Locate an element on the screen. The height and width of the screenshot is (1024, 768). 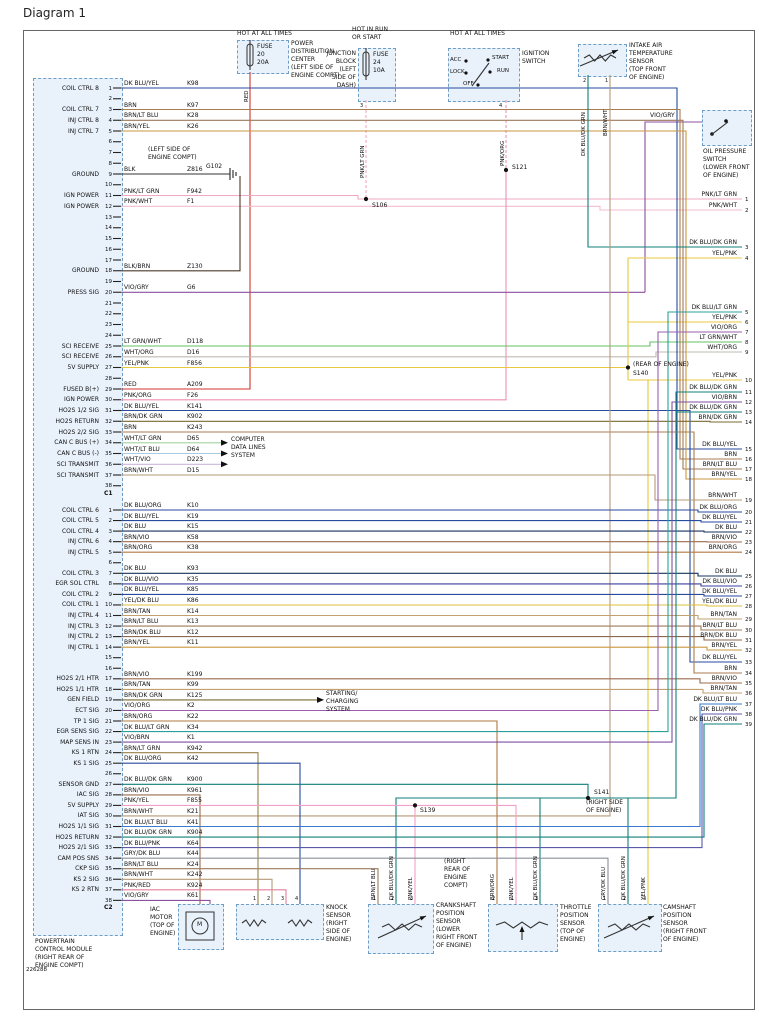
note: SYSTEM is located at coordinates (338, 709).